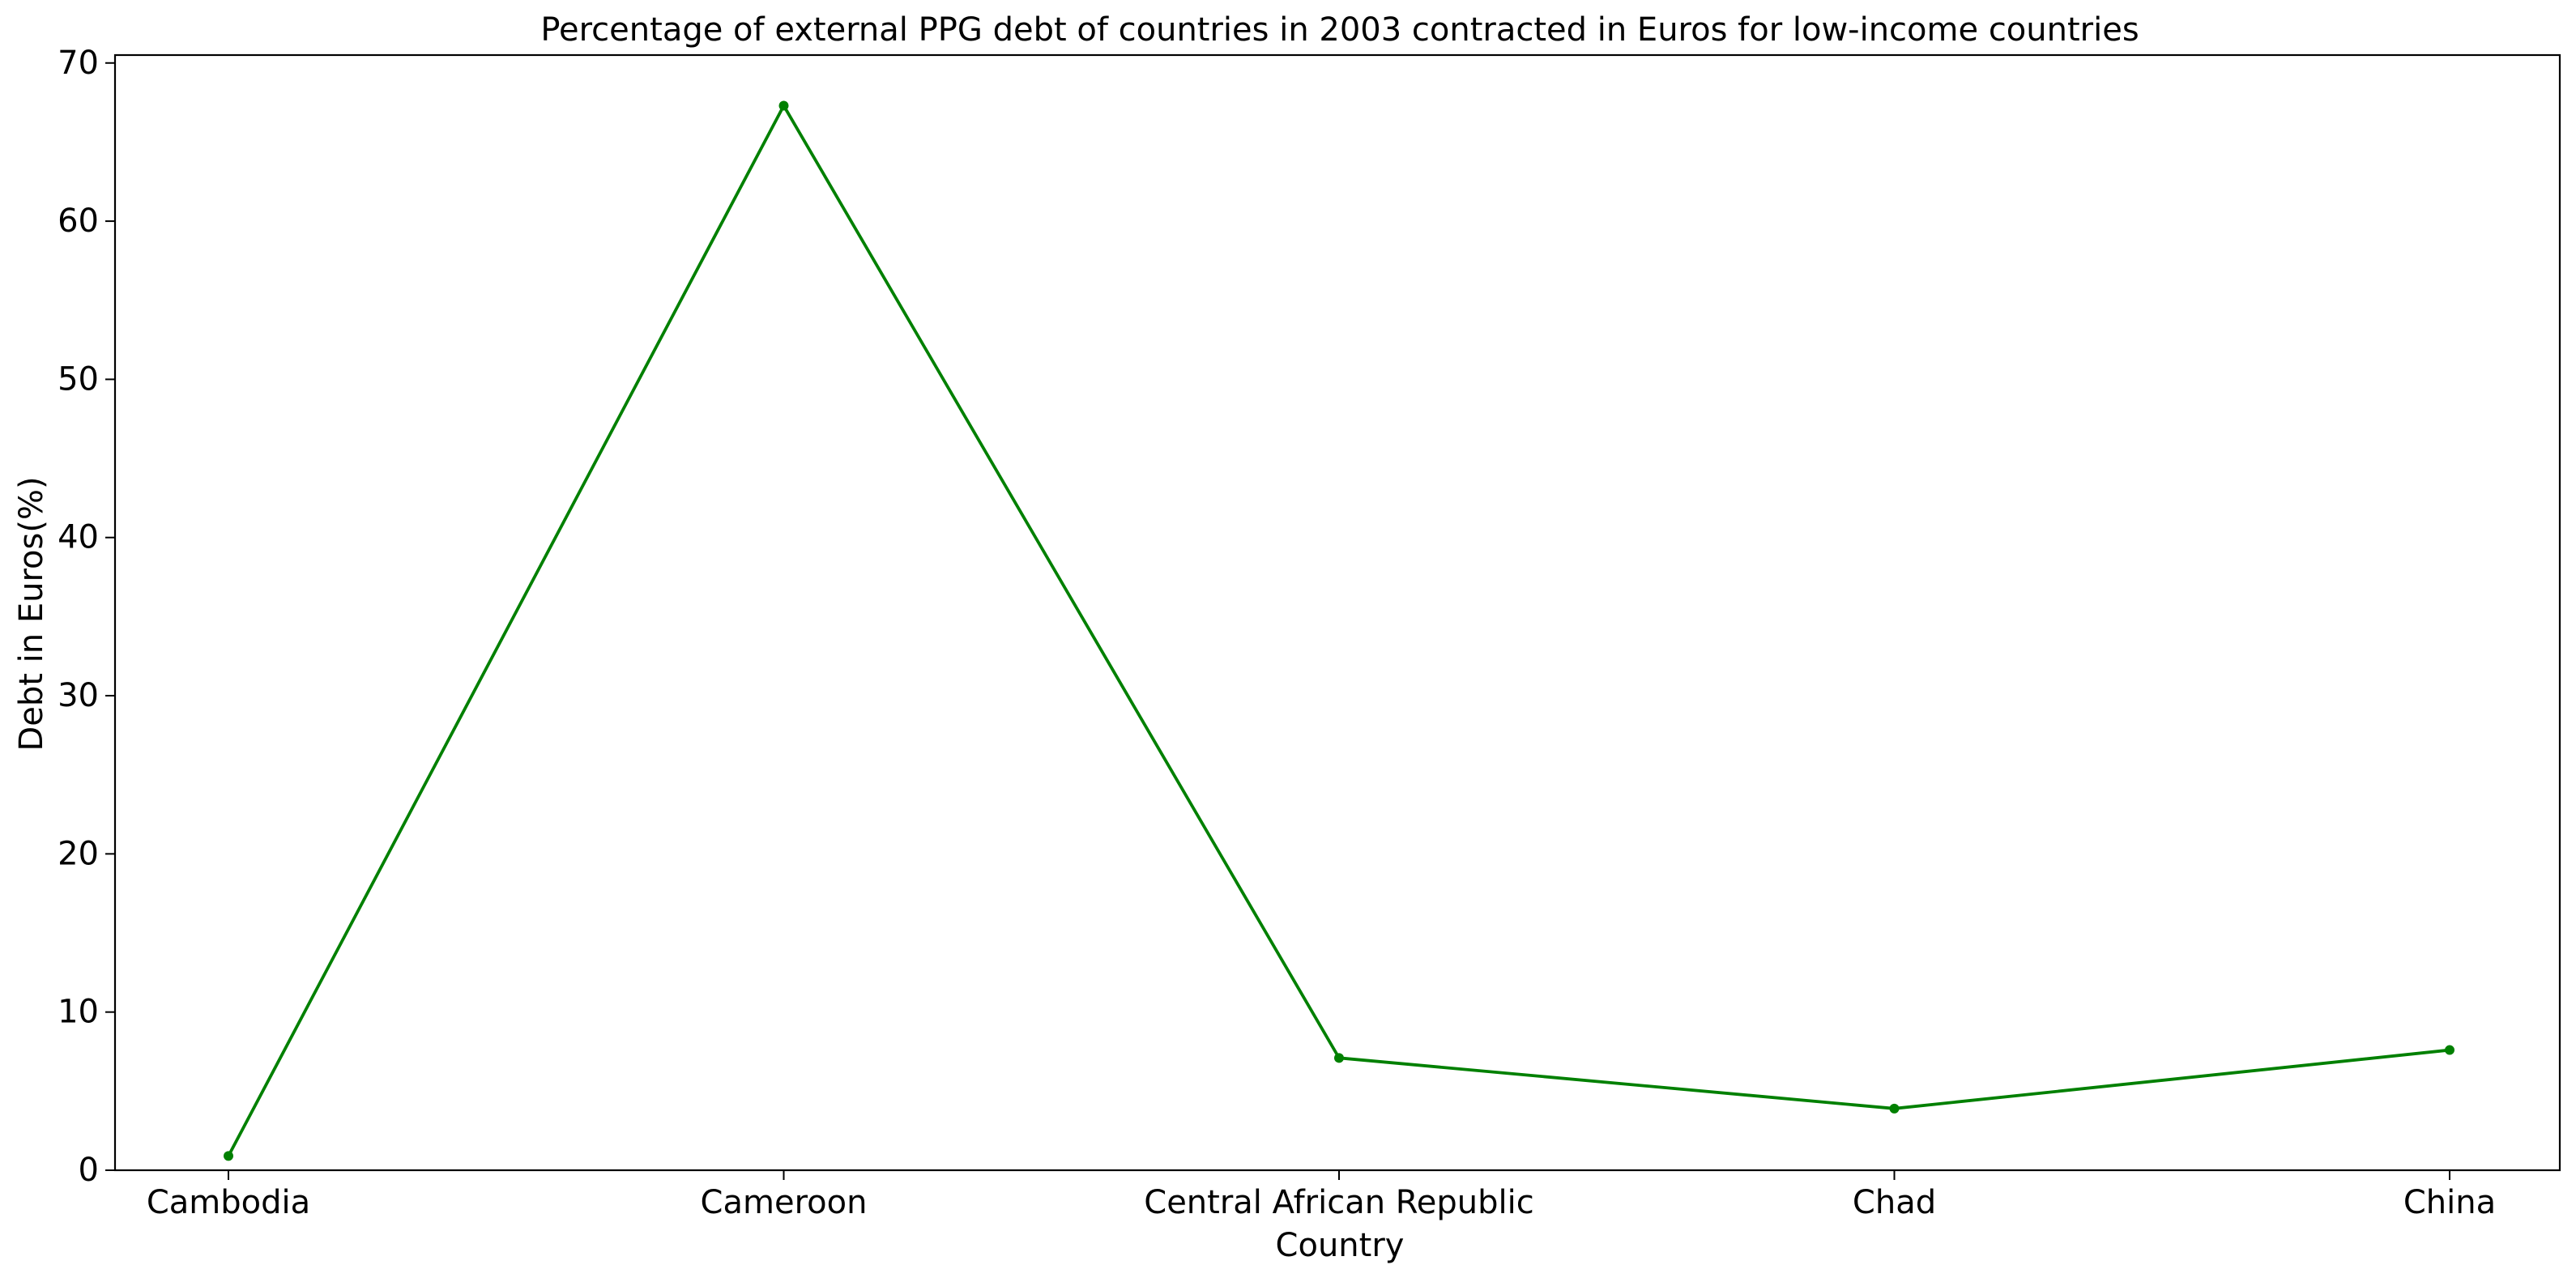 The height and width of the screenshot is (1282, 2576). Describe the element at coordinates (79, 379) in the screenshot. I see `y-tick-label: 50` at that location.